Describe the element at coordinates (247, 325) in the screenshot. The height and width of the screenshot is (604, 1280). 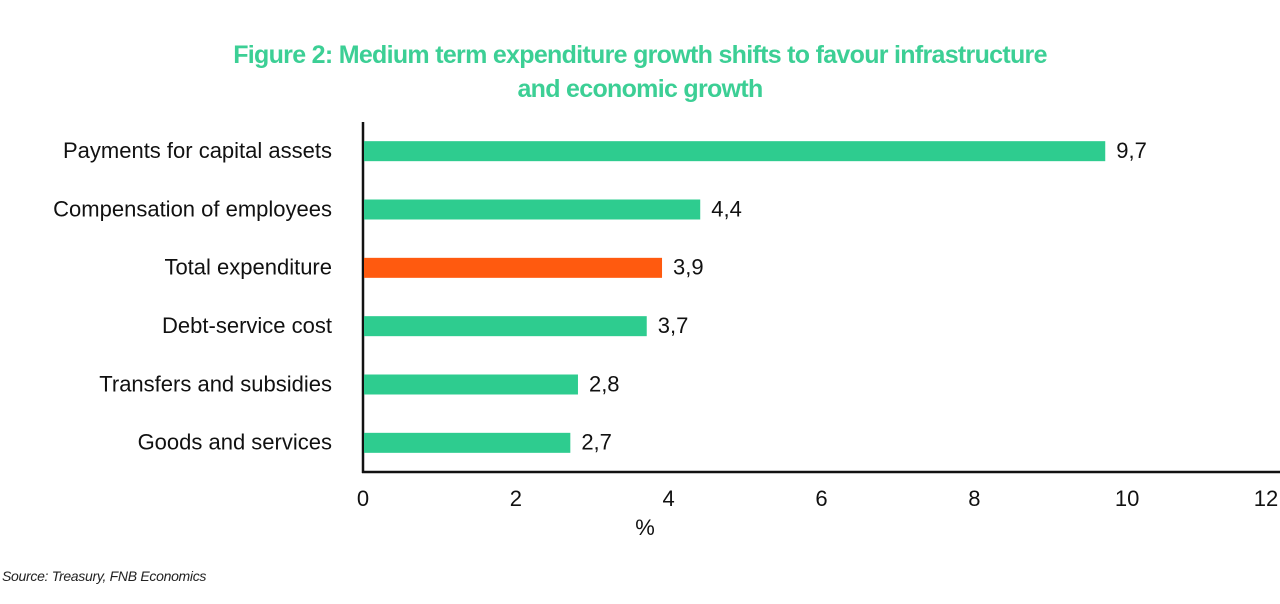
I see `y-tick-label: Debt-service cost` at that location.